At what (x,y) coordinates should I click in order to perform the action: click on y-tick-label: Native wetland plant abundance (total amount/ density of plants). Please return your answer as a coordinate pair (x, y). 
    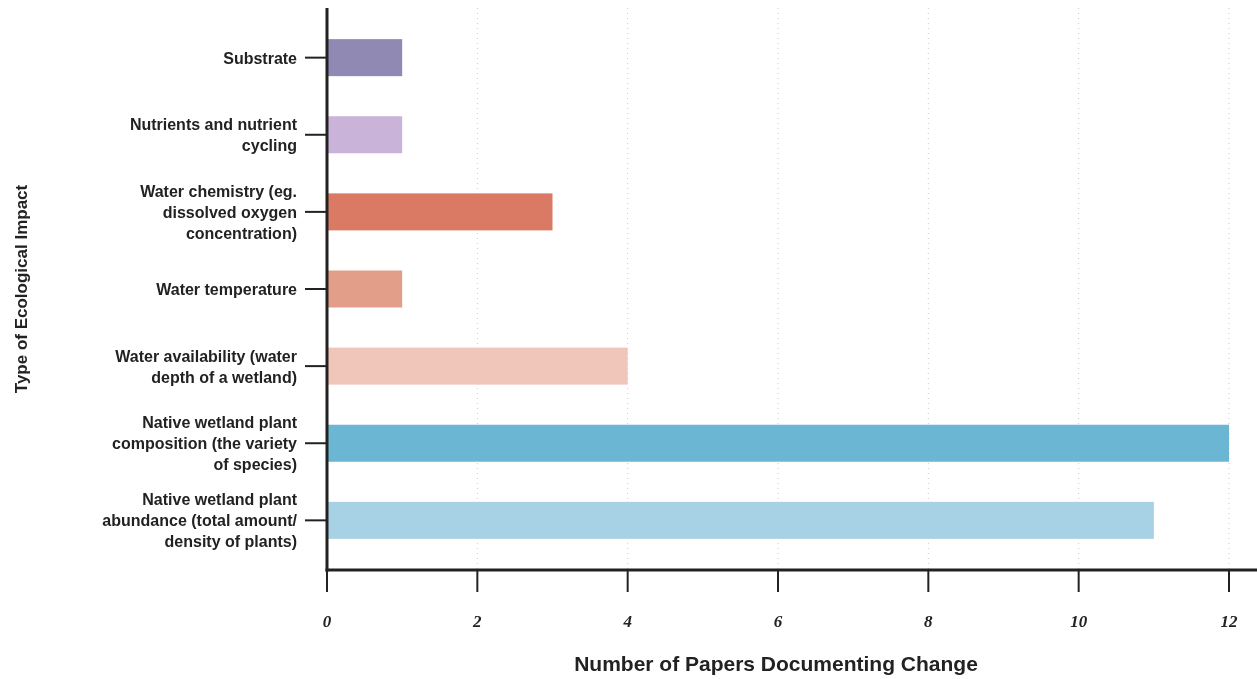
    Looking at the image, I should click on (200, 521).